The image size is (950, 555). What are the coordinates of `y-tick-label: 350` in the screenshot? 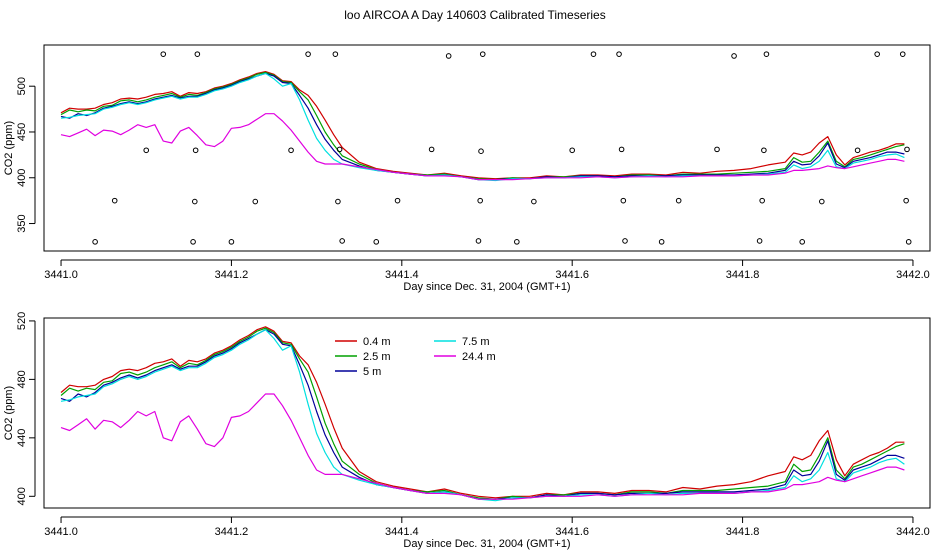 It's located at (22, 223).